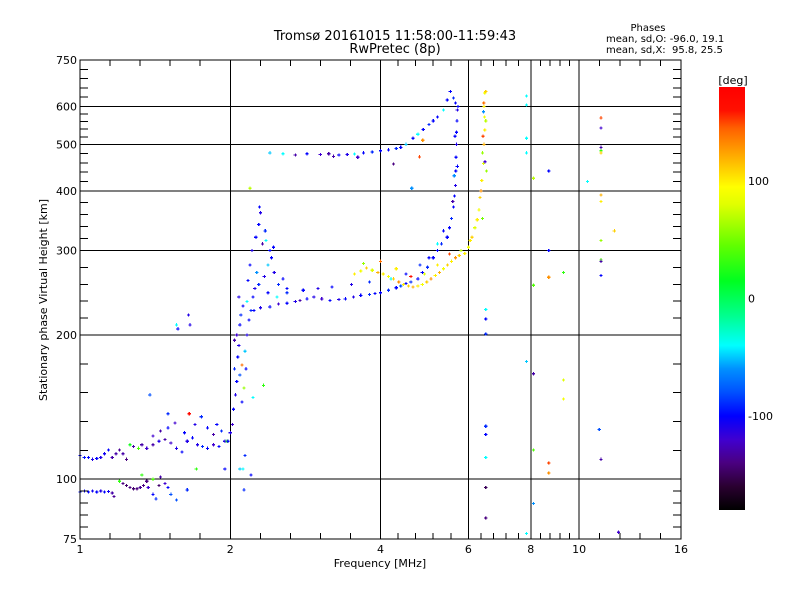 The width and height of the screenshot is (800, 600). Describe the element at coordinates (751, 299) in the screenshot. I see `colorbar-tick-label: 0` at that location.